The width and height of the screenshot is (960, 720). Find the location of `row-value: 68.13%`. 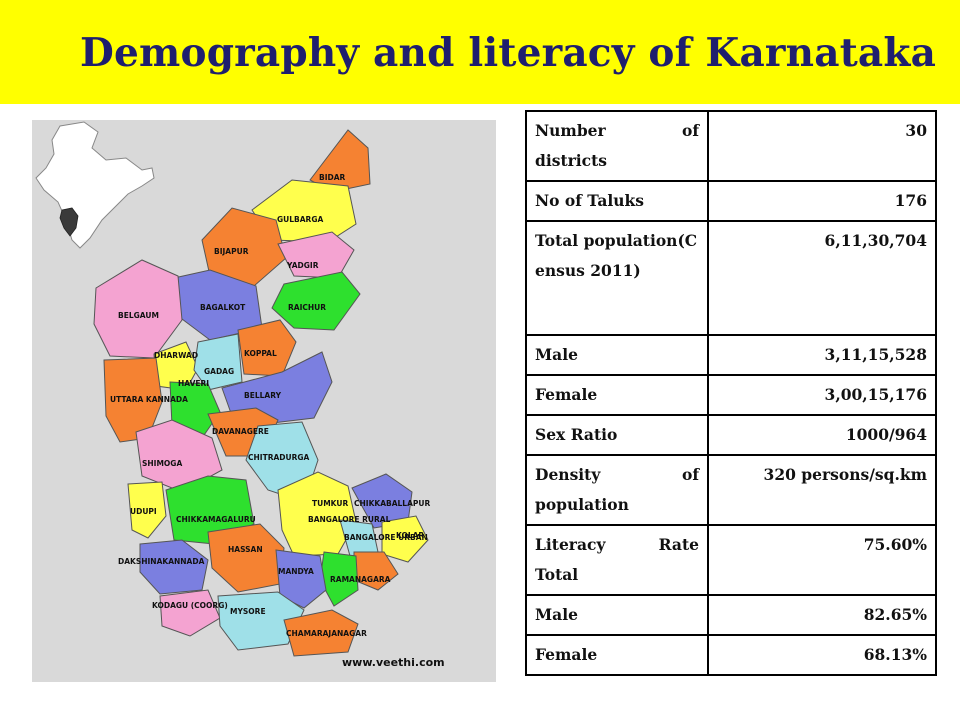

row-value: 68.13% is located at coordinates (822, 655).